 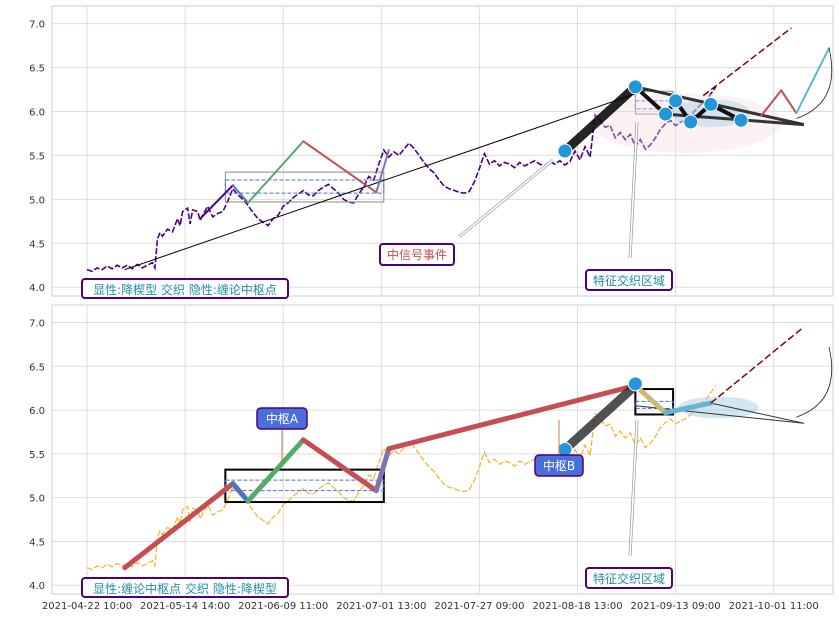 I want to click on annotation-zhongshu-b-text: 中枢B, so click(x=559, y=465).